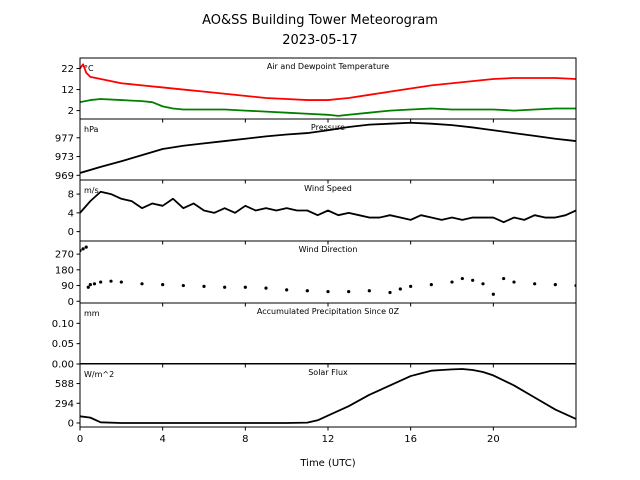 This screenshot has width=640, height=480. What do you see at coordinates (64, 157) in the screenshot?
I see `y-tick-label: 973` at bounding box center [64, 157].